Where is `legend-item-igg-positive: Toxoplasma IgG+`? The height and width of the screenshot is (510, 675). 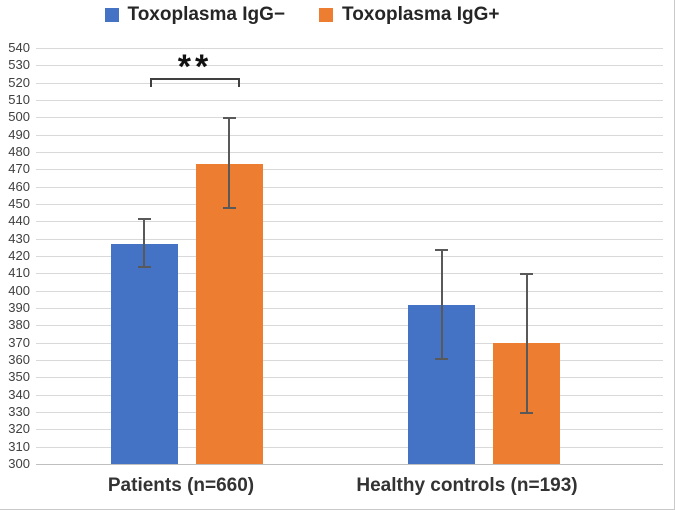 legend-item-igg-positive: Toxoplasma IgG+ is located at coordinates (409, 15).